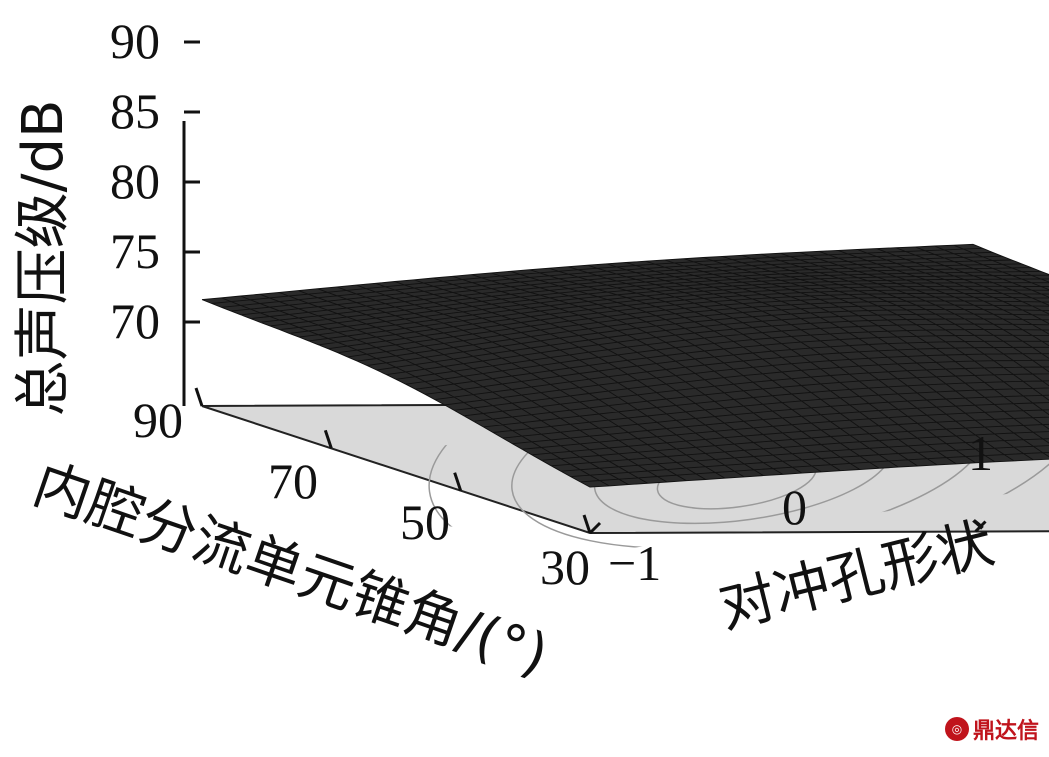  I want to click on x-axis-ticks: 90 70 50 30, so click(361, 493).